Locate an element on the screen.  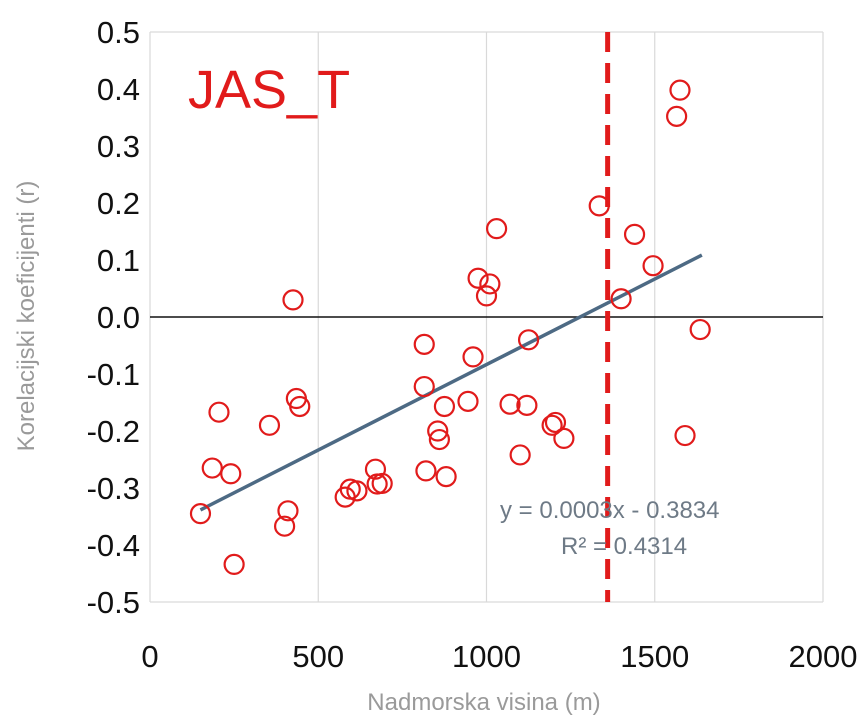
y-tick-label: -0.2 is located at coordinates (113, 431).